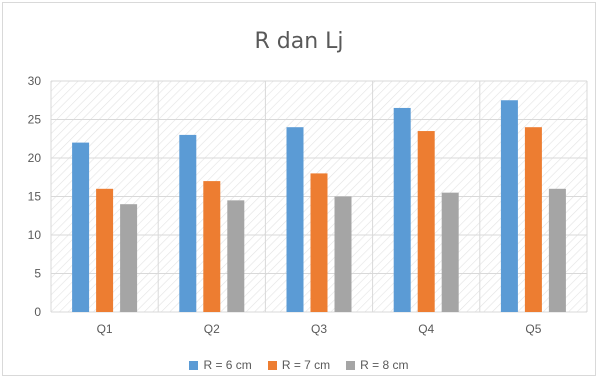  I want to click on legend-item-r6: R = 6 cm, so click(220, 365).